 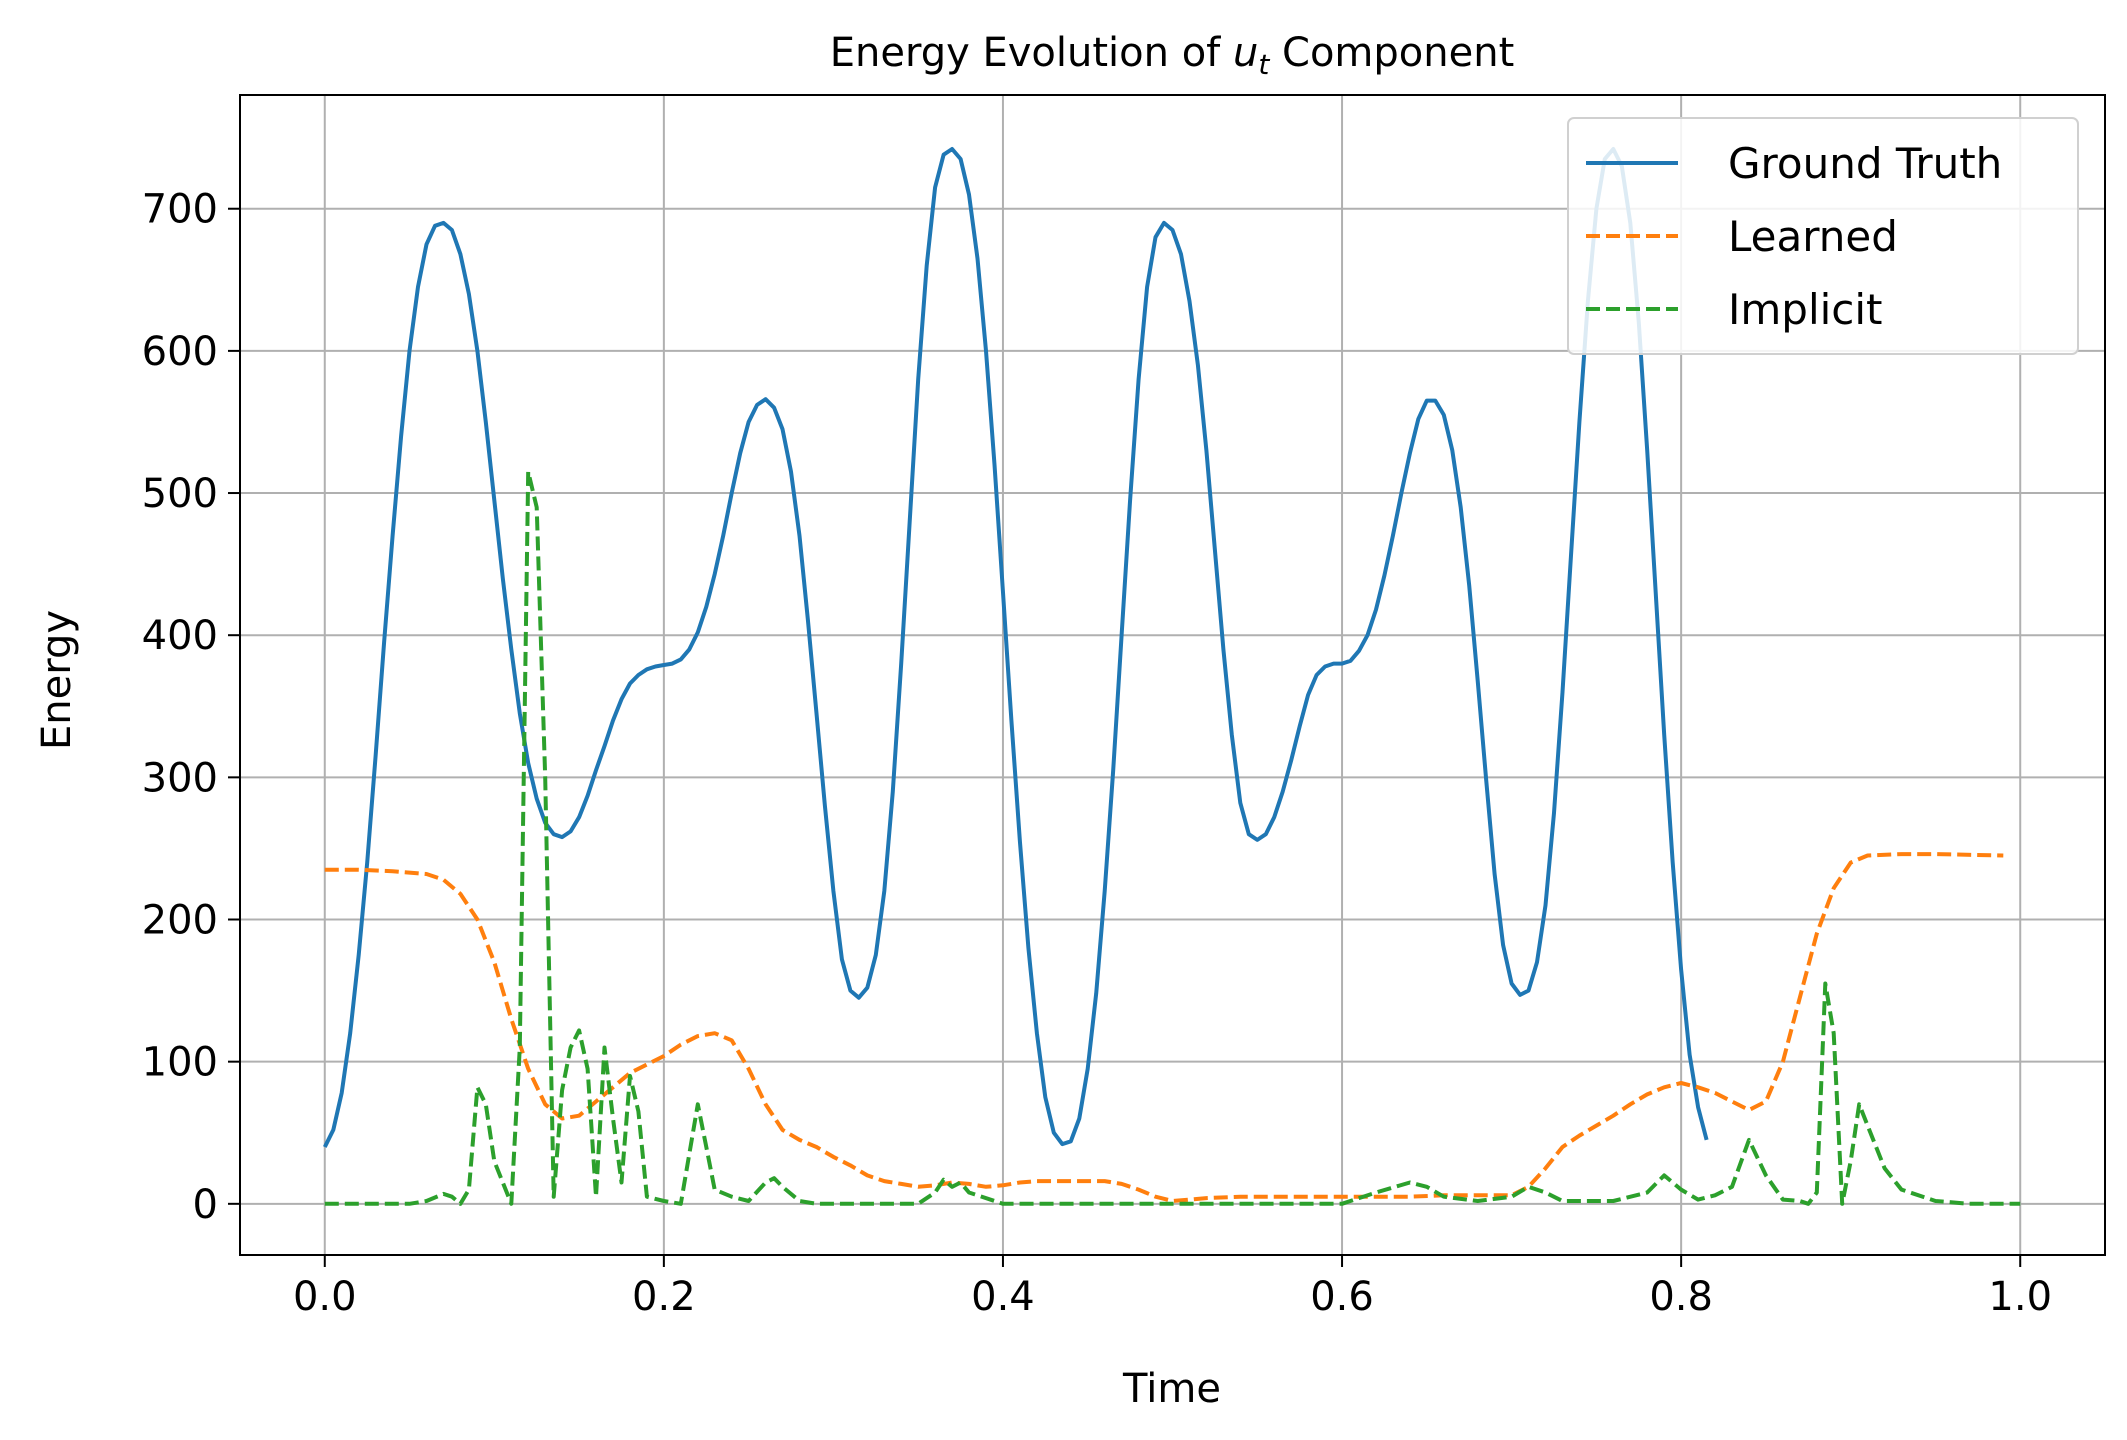 What do you see at coordinates (2020, 1297) in the screenshot?
I see `x-tick-label: 1.0` at bounding box center [2020, 1297].